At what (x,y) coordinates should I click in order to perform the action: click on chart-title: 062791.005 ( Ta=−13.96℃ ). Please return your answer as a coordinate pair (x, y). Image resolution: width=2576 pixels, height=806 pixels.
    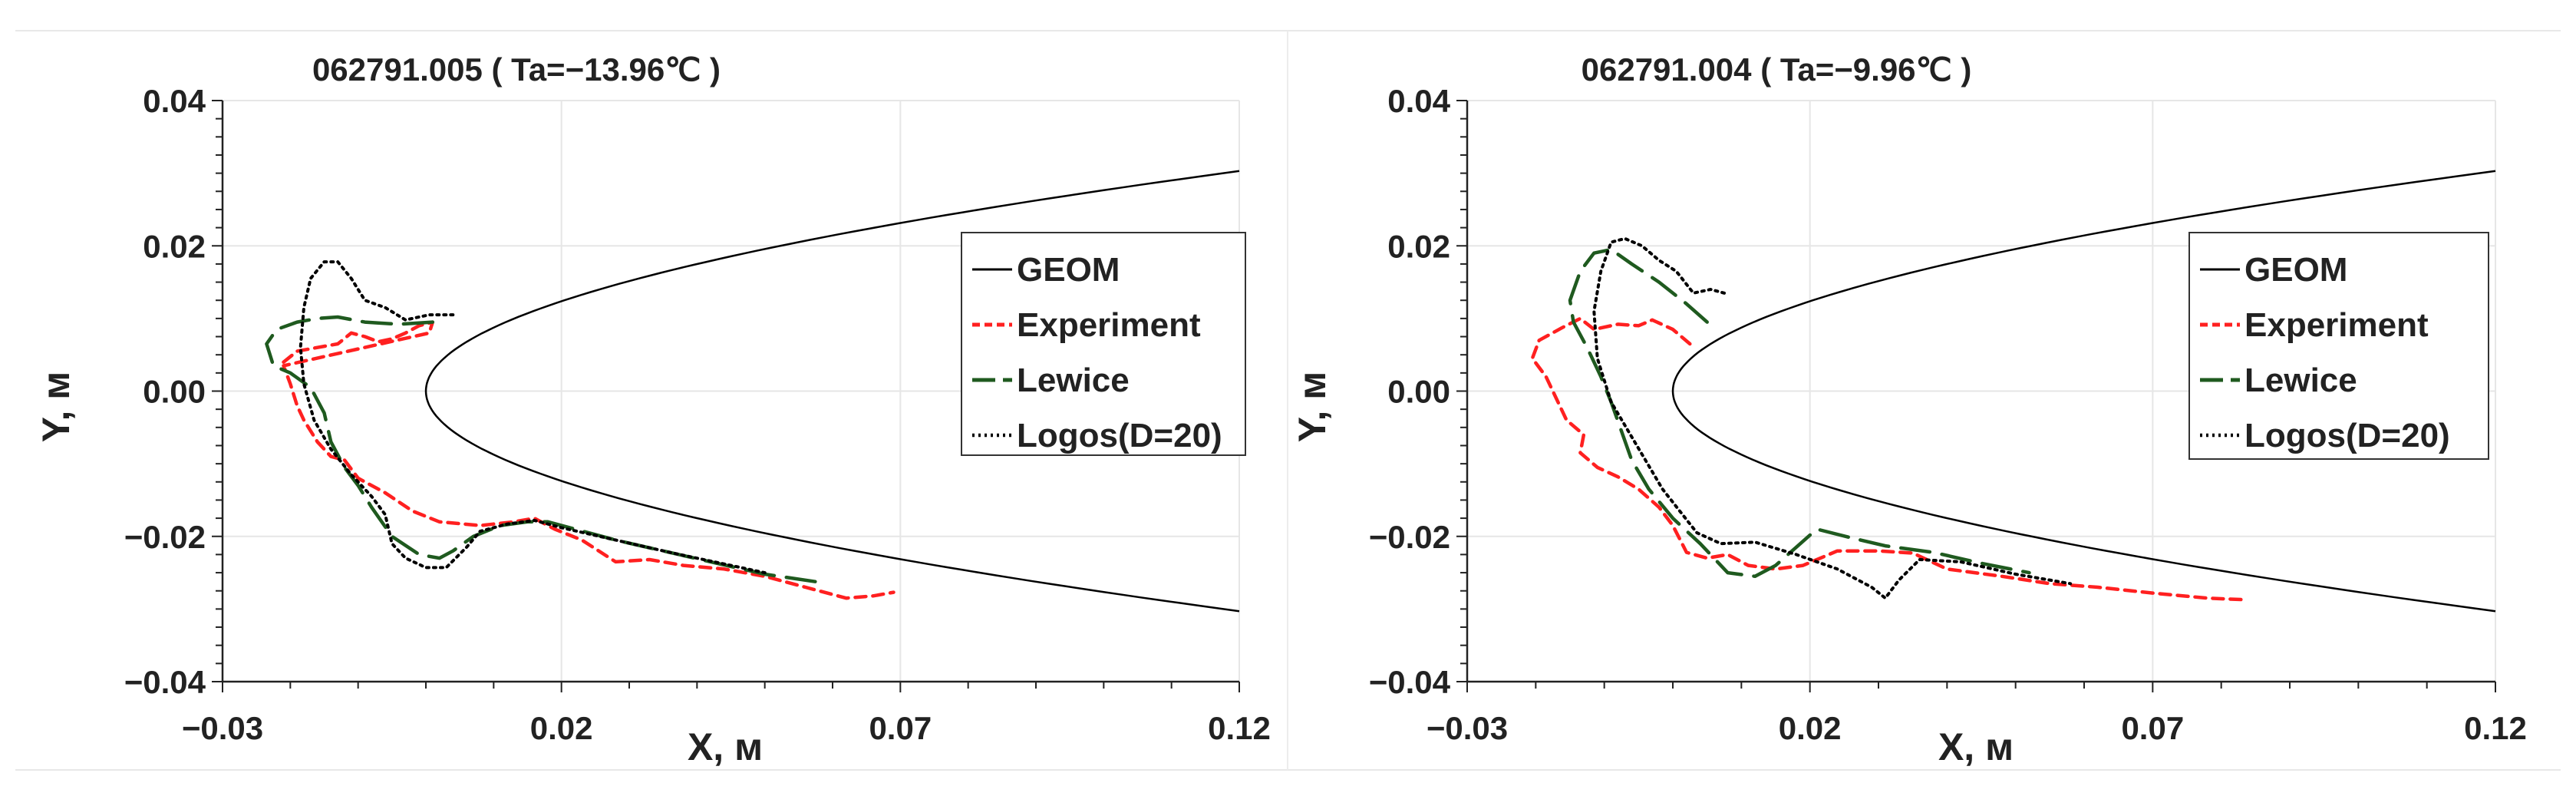
    Looking at the image, I should click on (516, 69).